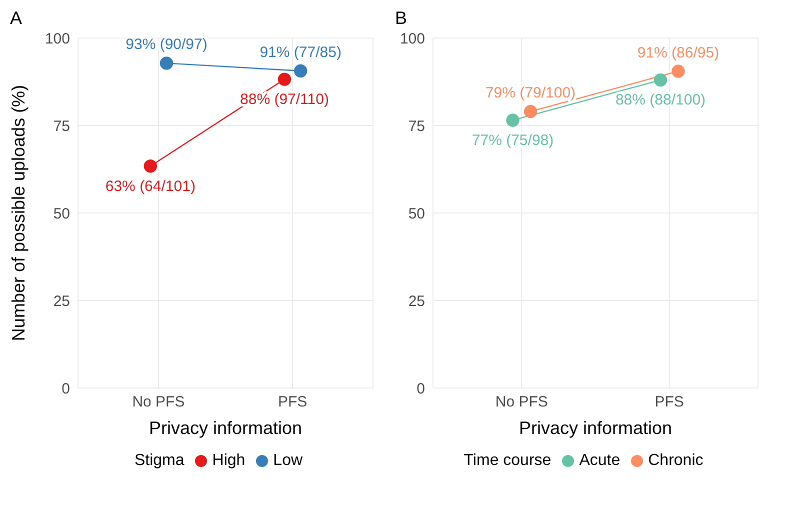 Image resolution: width=789 pixels, height=506 pixels. Describe the element at coordinates (530, 93) in the screenshot. I see `data-label: 79% (79/100)` at that location.